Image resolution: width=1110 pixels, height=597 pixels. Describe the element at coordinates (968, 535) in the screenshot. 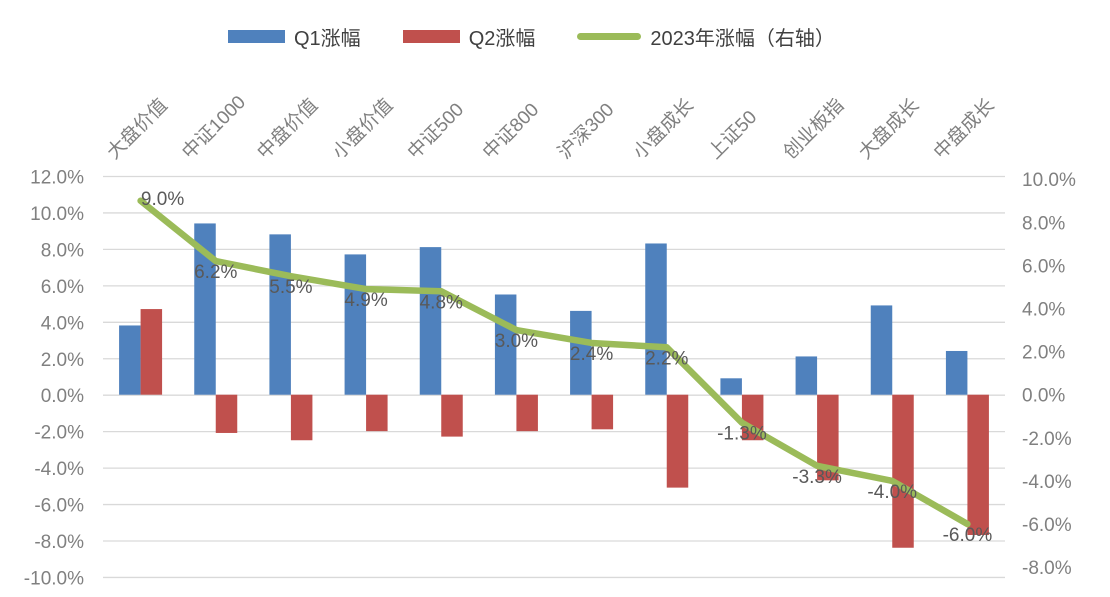

I see `line-data-label: -6.0%` at that location.